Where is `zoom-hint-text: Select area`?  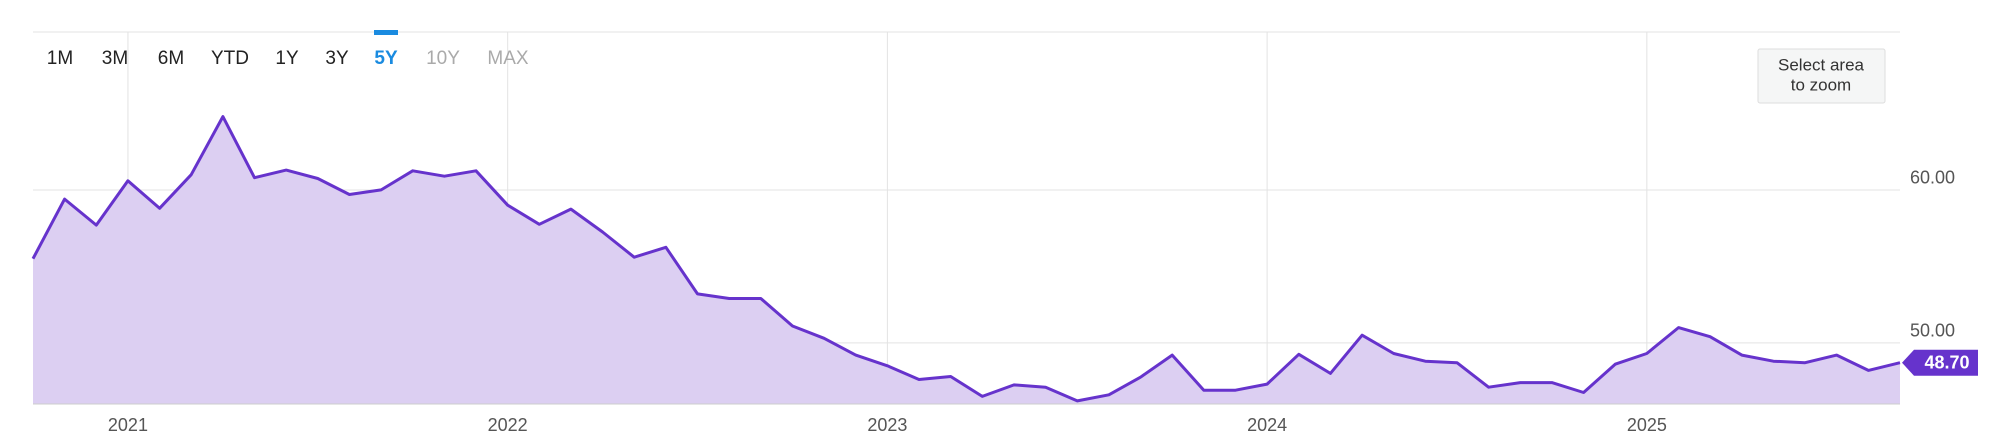
zoom-hint-text: Select area is located at coordinates (1821, 64).